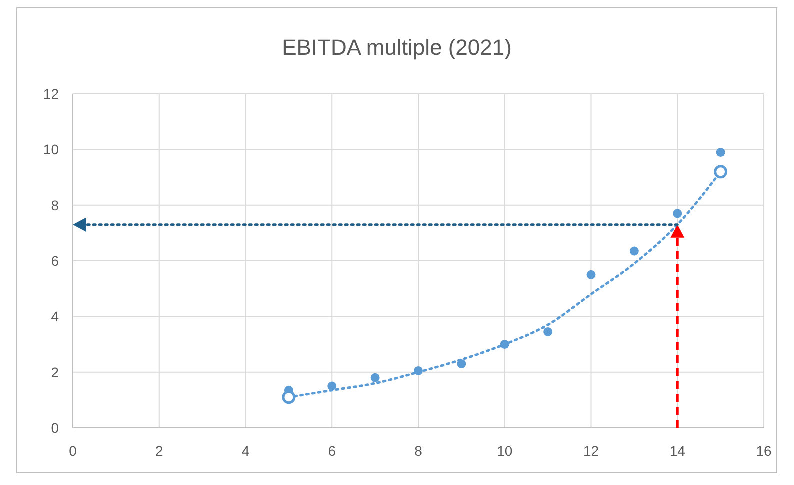  What do you see at coordinates (764, 451) in the screenshot?
I see `x-tick-label: 16` at bounding box center [764, 451].